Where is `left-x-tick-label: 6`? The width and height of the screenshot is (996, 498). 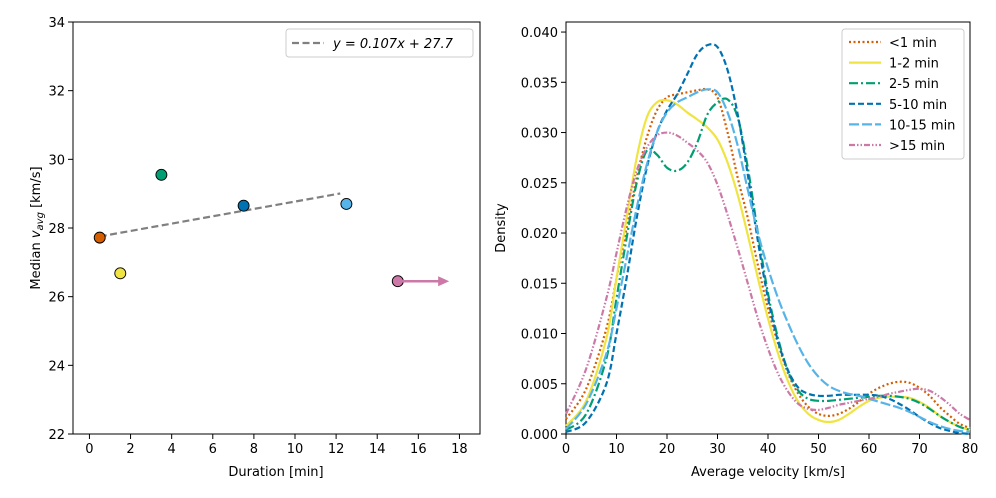
left-x-tick-label: 6 is located at coordinates (213, 449).